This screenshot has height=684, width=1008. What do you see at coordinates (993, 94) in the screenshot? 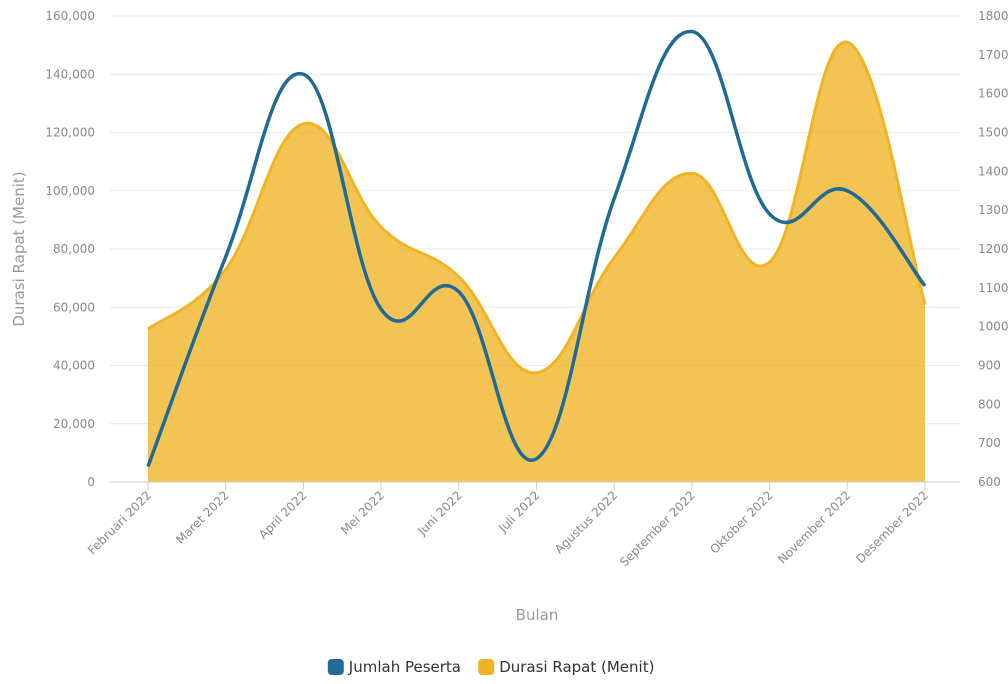
I see `y2-tick-label: 1600` at bounding box center [993, 94].